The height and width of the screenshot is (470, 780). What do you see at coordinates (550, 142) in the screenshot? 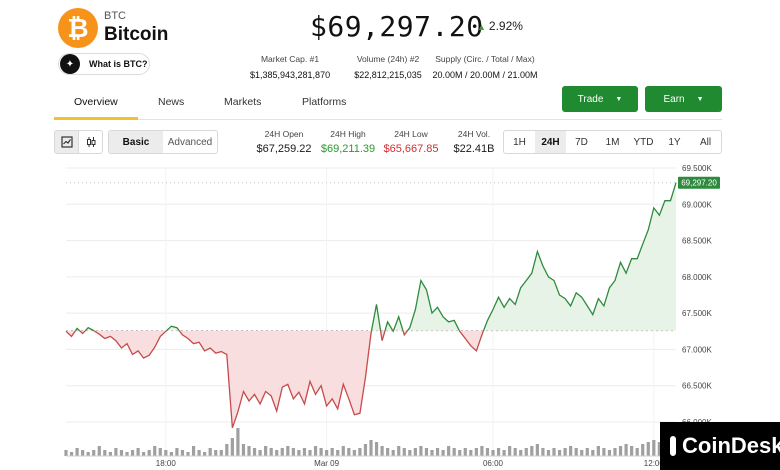
I see `range-24h: 24H` at bounding box center [550, 142].